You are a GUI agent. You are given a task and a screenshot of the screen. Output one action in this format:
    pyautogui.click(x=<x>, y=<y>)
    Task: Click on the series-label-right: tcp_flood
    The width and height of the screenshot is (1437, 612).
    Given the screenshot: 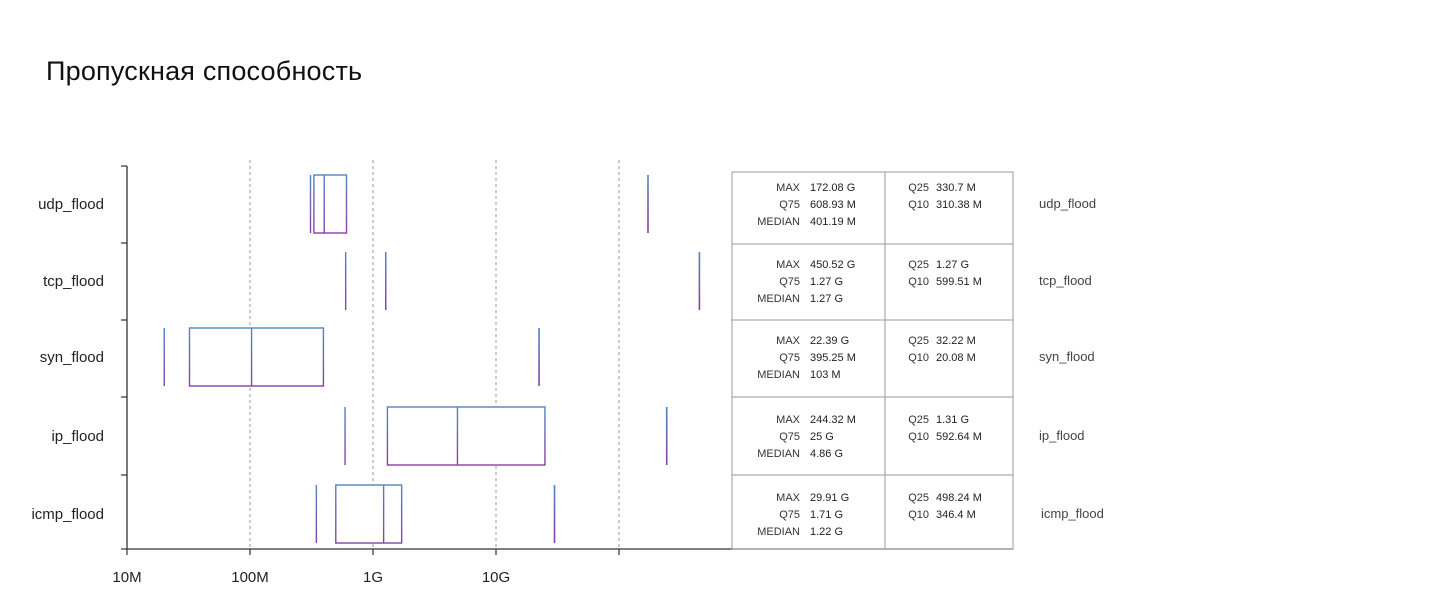 What is the action you would take?
    pyautogui.click(x=1065, y=280)
    